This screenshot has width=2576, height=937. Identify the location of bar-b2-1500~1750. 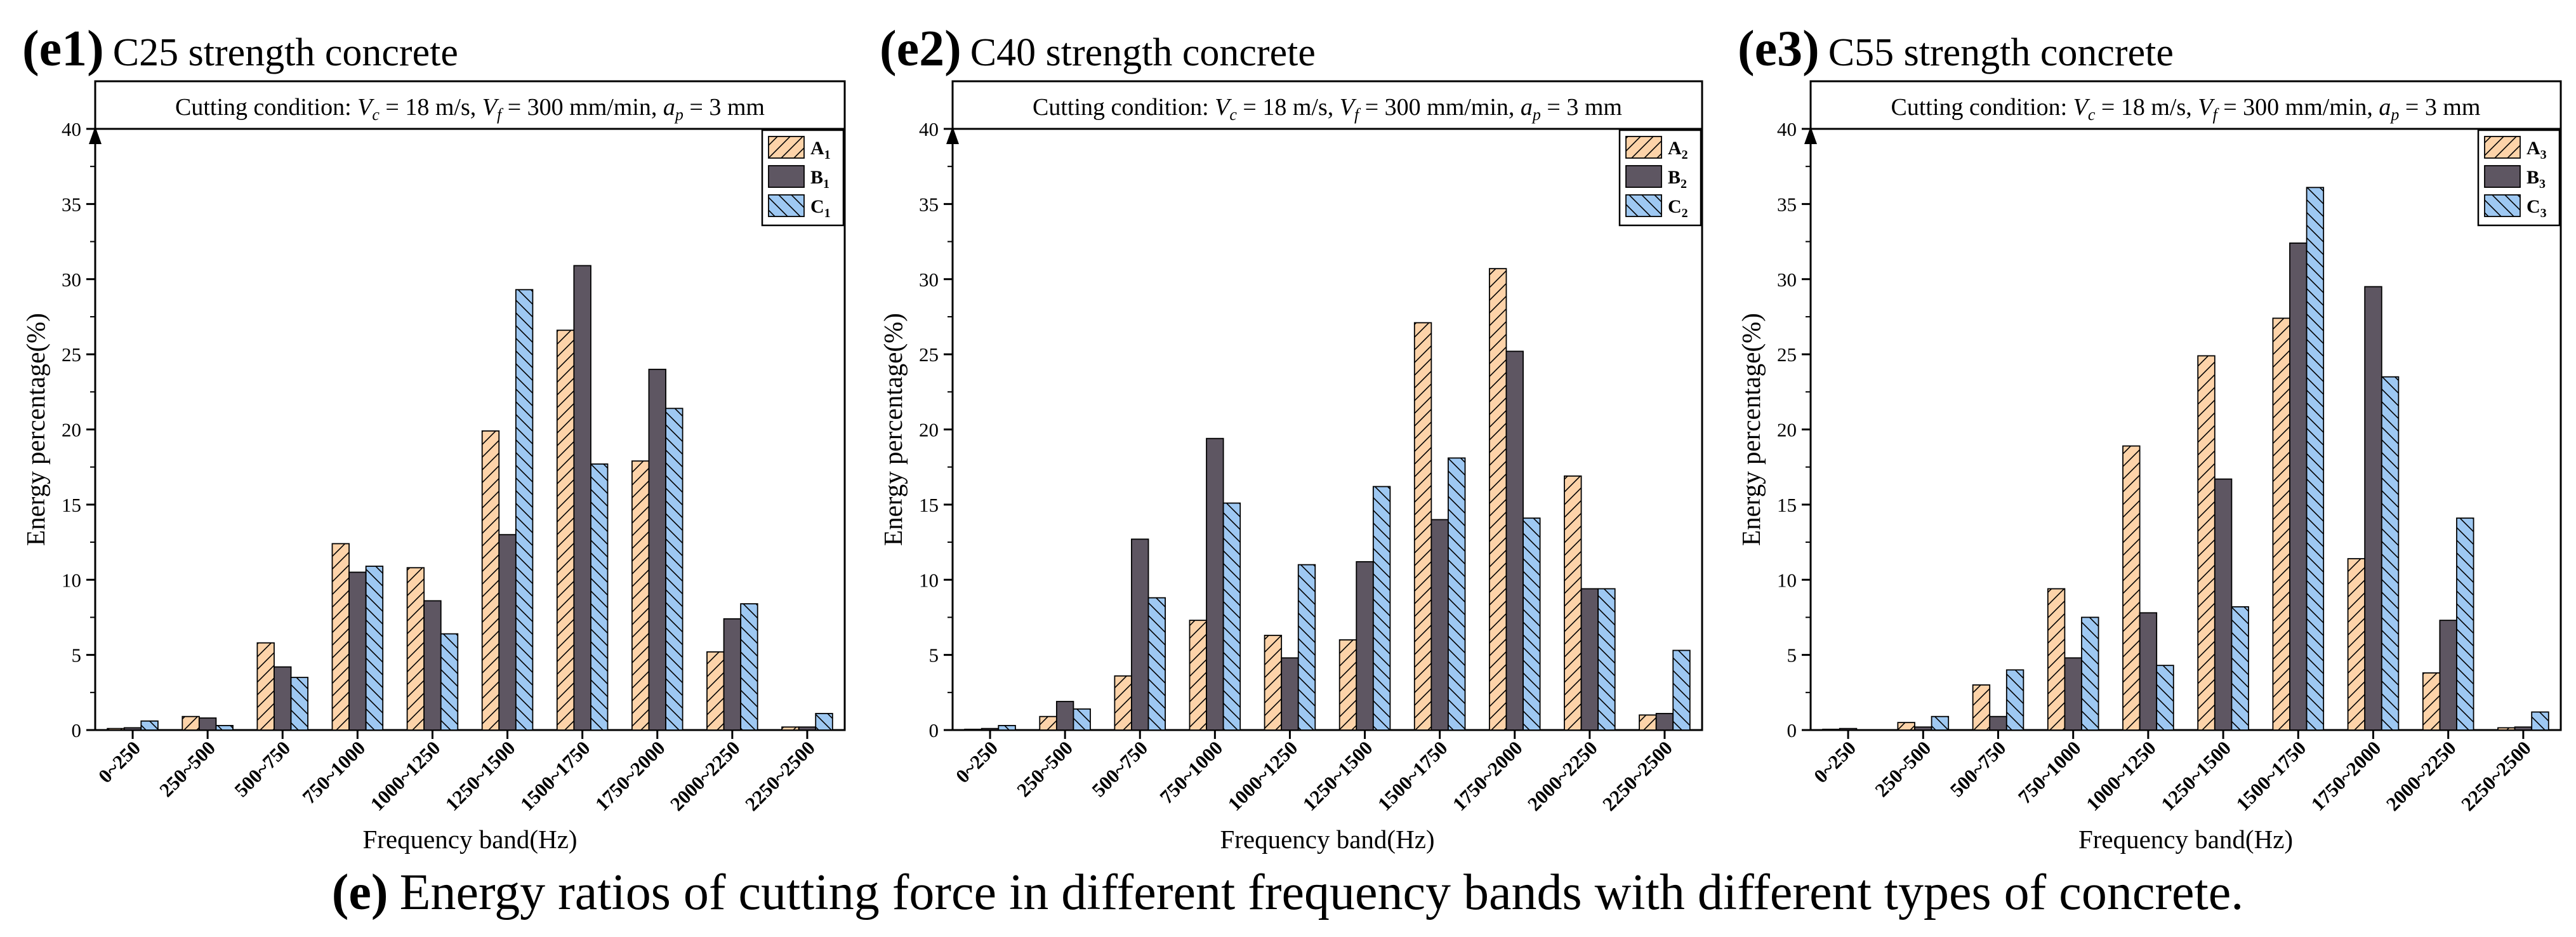
(1440, 625).